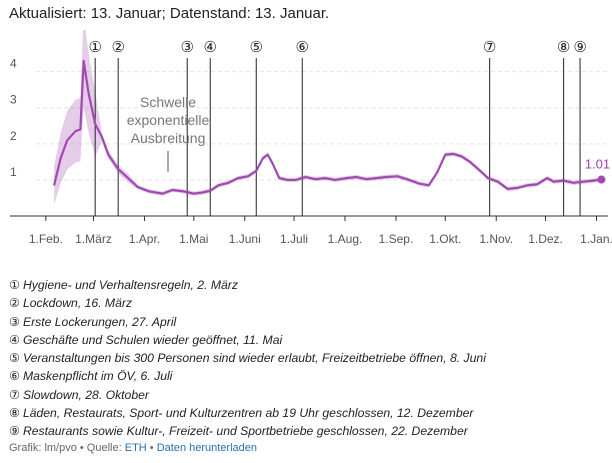 This screenshot has height=463, width=612. What do you see at coordinates (13, 100) in the screenshot?
I see `y-tick-label: 3` at bounding box center [13, 100].